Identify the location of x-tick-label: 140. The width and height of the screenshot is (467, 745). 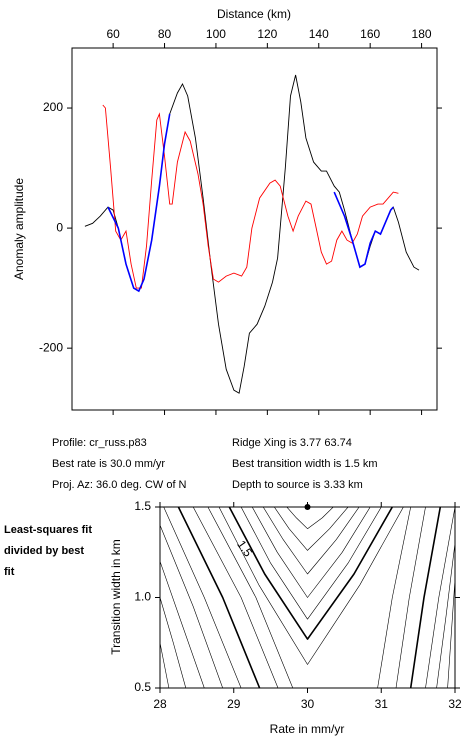
(319, 34).